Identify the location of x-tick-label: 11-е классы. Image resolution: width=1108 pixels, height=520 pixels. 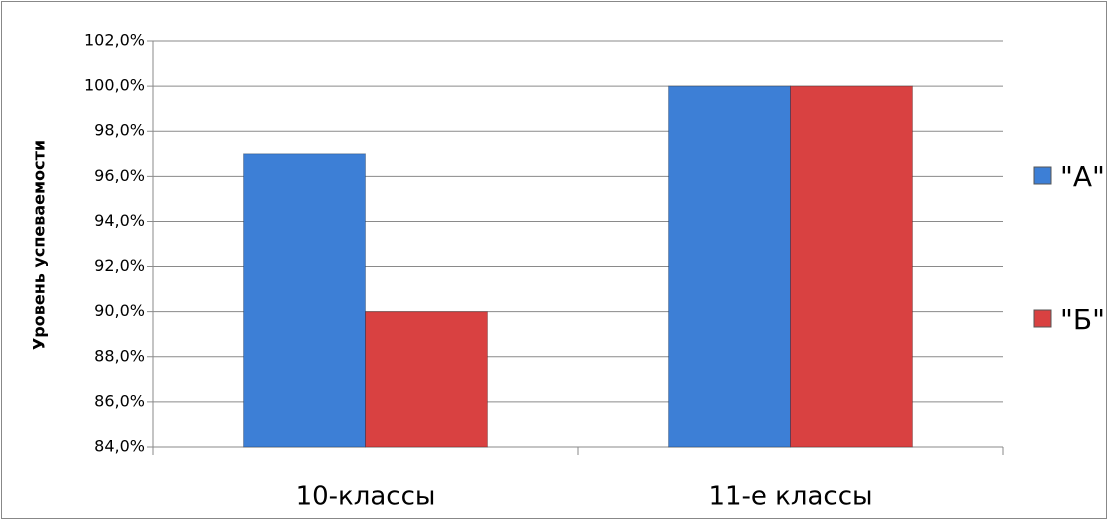
(790, 497).